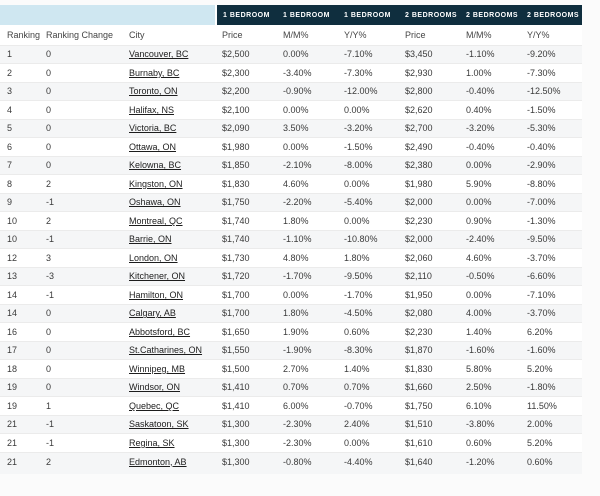  Describe the element at coordinates (369, 257) in the screenshot. I see `br1-yy-cell: 1.80%` at that location.